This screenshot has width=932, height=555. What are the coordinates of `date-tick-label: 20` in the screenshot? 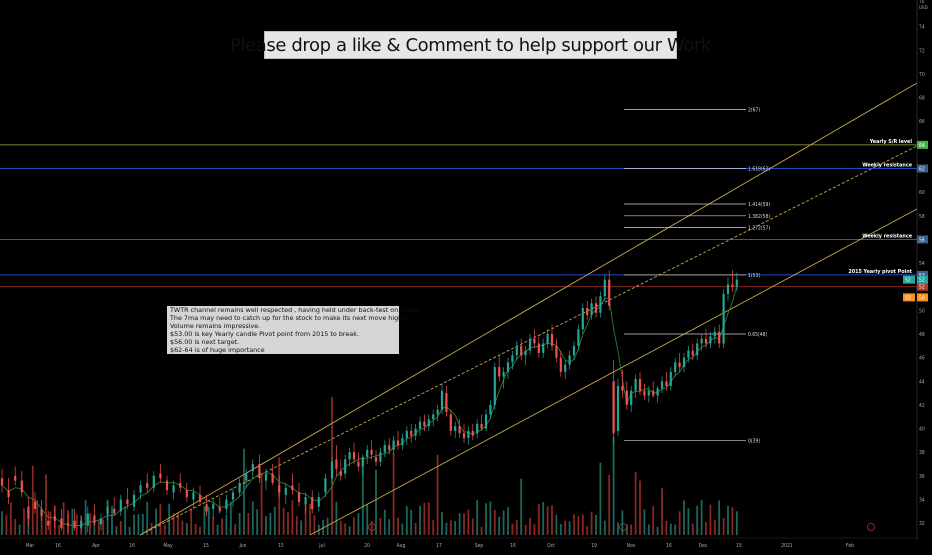 It's located at (367, 546).